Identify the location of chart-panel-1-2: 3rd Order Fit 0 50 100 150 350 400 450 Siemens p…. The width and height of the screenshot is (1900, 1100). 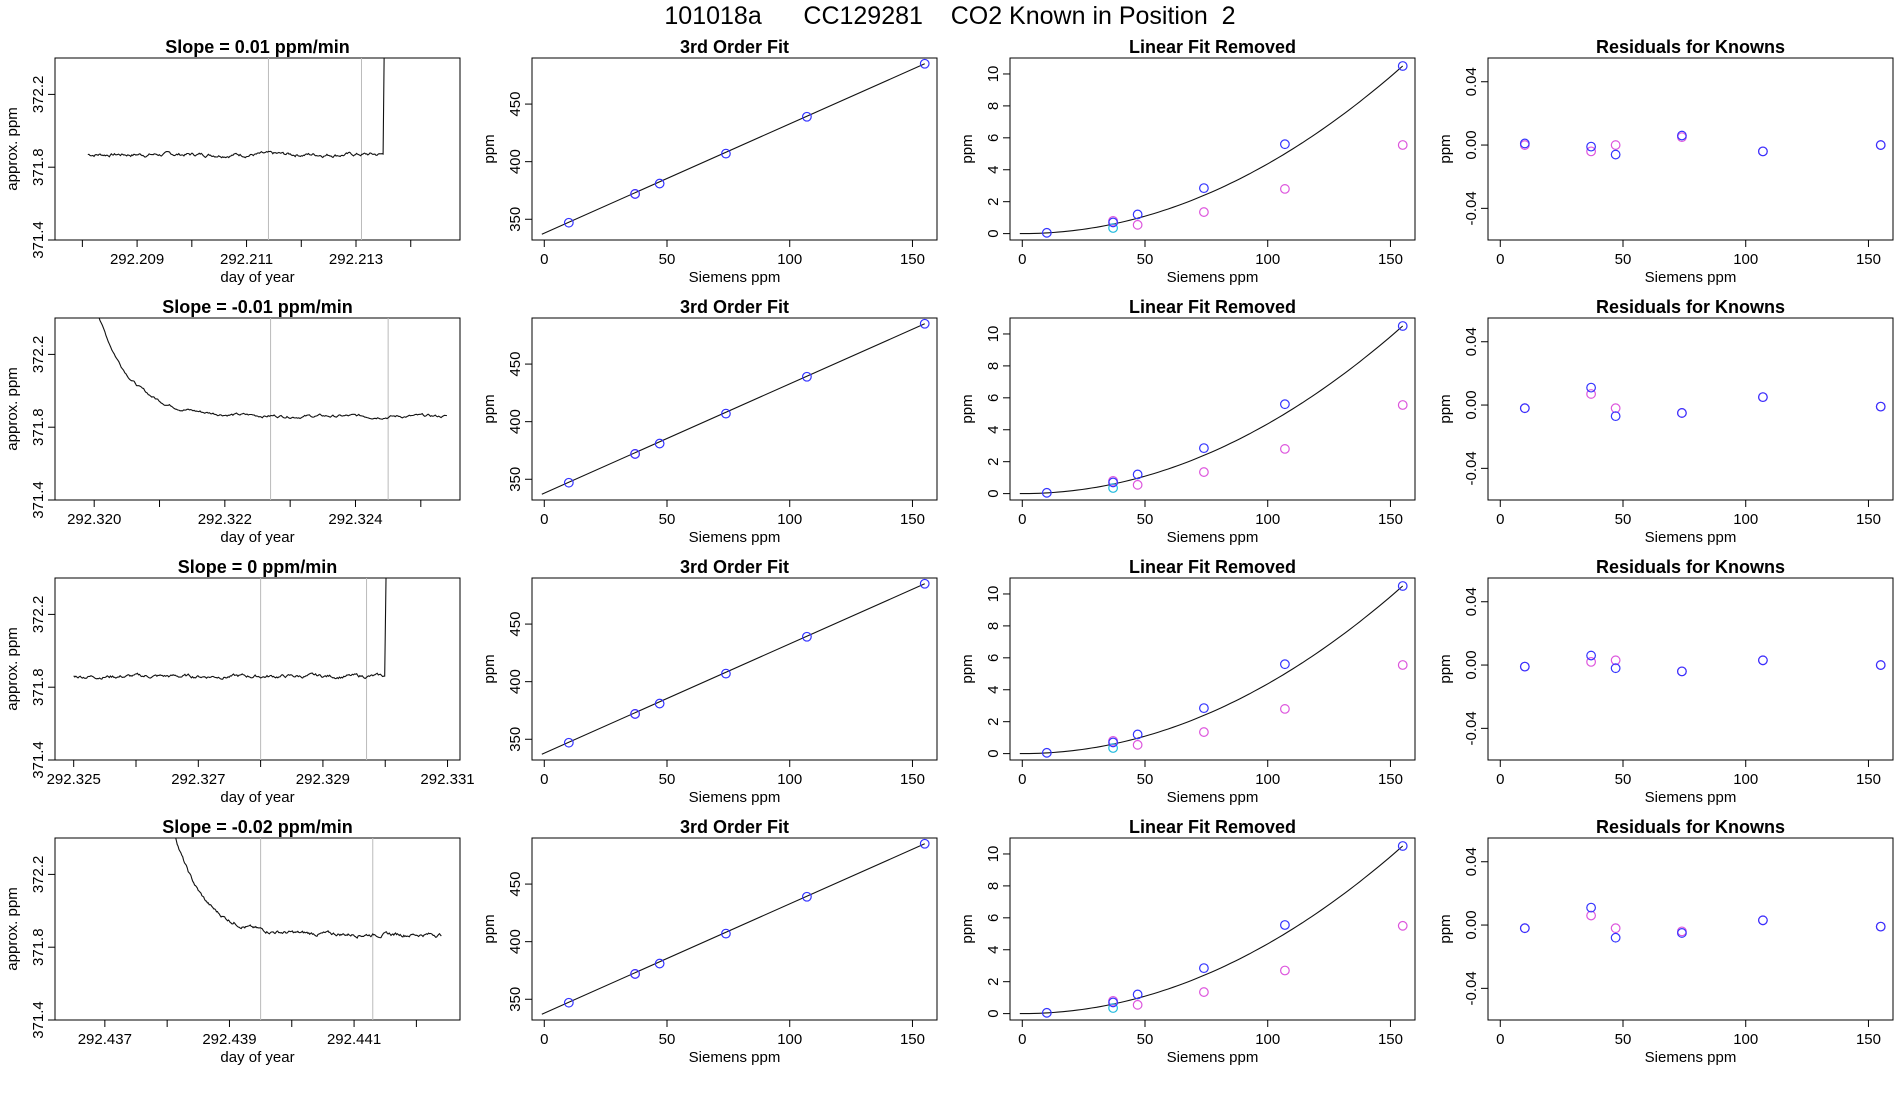
(709, 161).